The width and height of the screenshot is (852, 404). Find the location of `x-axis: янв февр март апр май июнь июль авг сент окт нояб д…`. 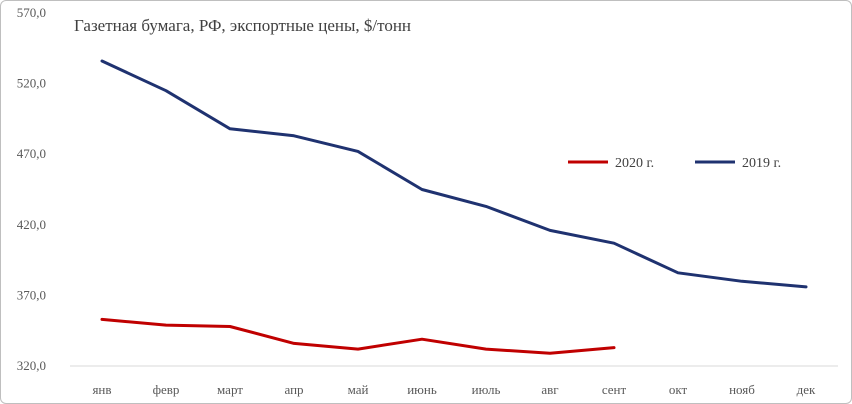

x-axis: янв февр март апр май июнь июль авг сент окт нояб д… is located at coordinates (454, 389).